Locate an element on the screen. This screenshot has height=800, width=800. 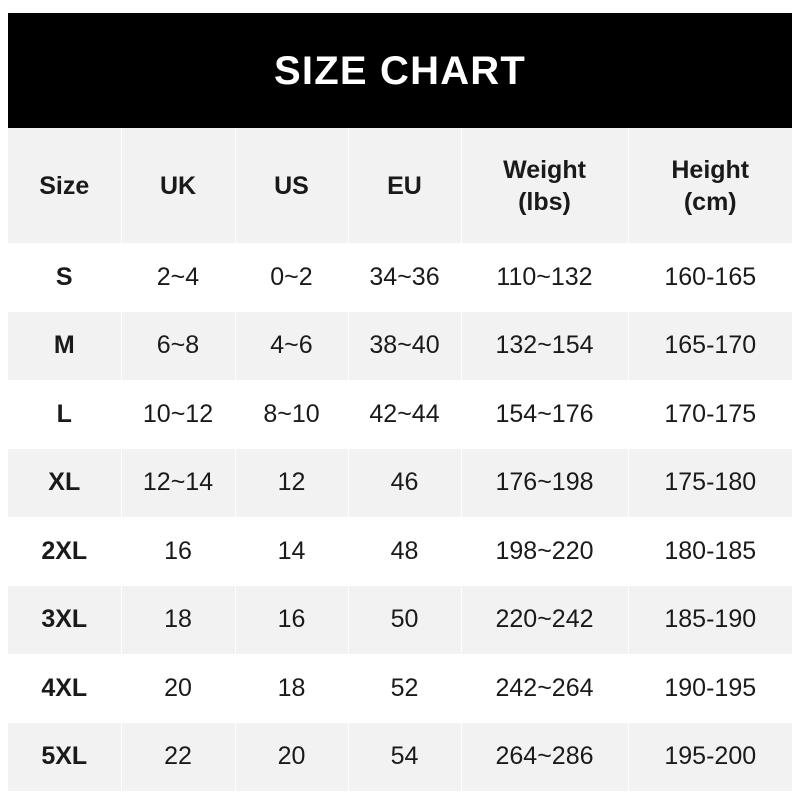
table-row: L 10~12 8~10 42~44 154~176 170-175 is located at coordinates (400, 414).